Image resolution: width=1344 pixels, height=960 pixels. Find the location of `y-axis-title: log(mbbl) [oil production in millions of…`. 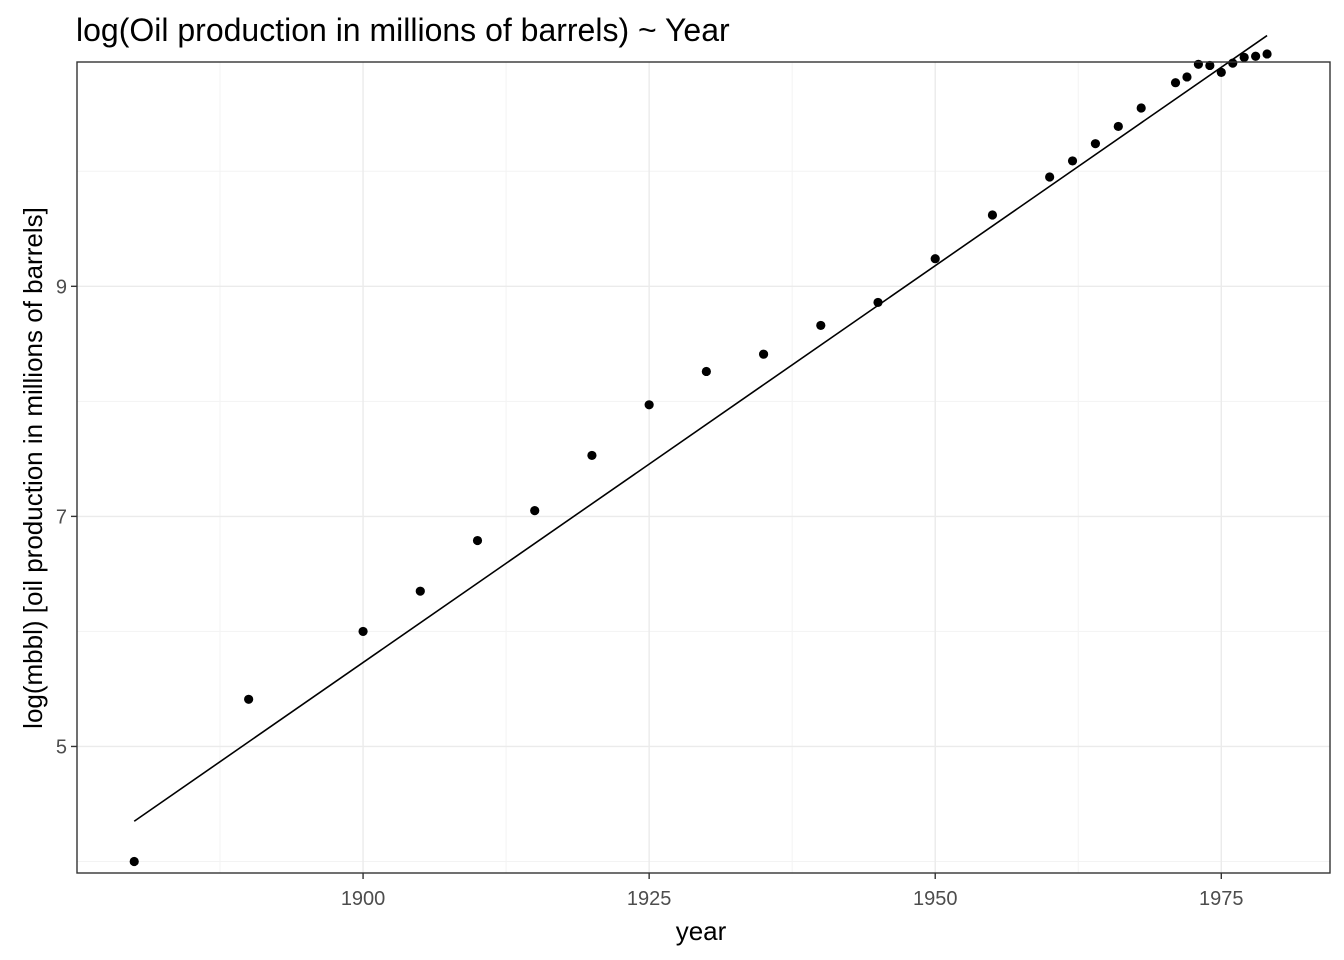

y-axis-title: log(mbbl) [oil production in millions of… is located at coordinates (33, 468).